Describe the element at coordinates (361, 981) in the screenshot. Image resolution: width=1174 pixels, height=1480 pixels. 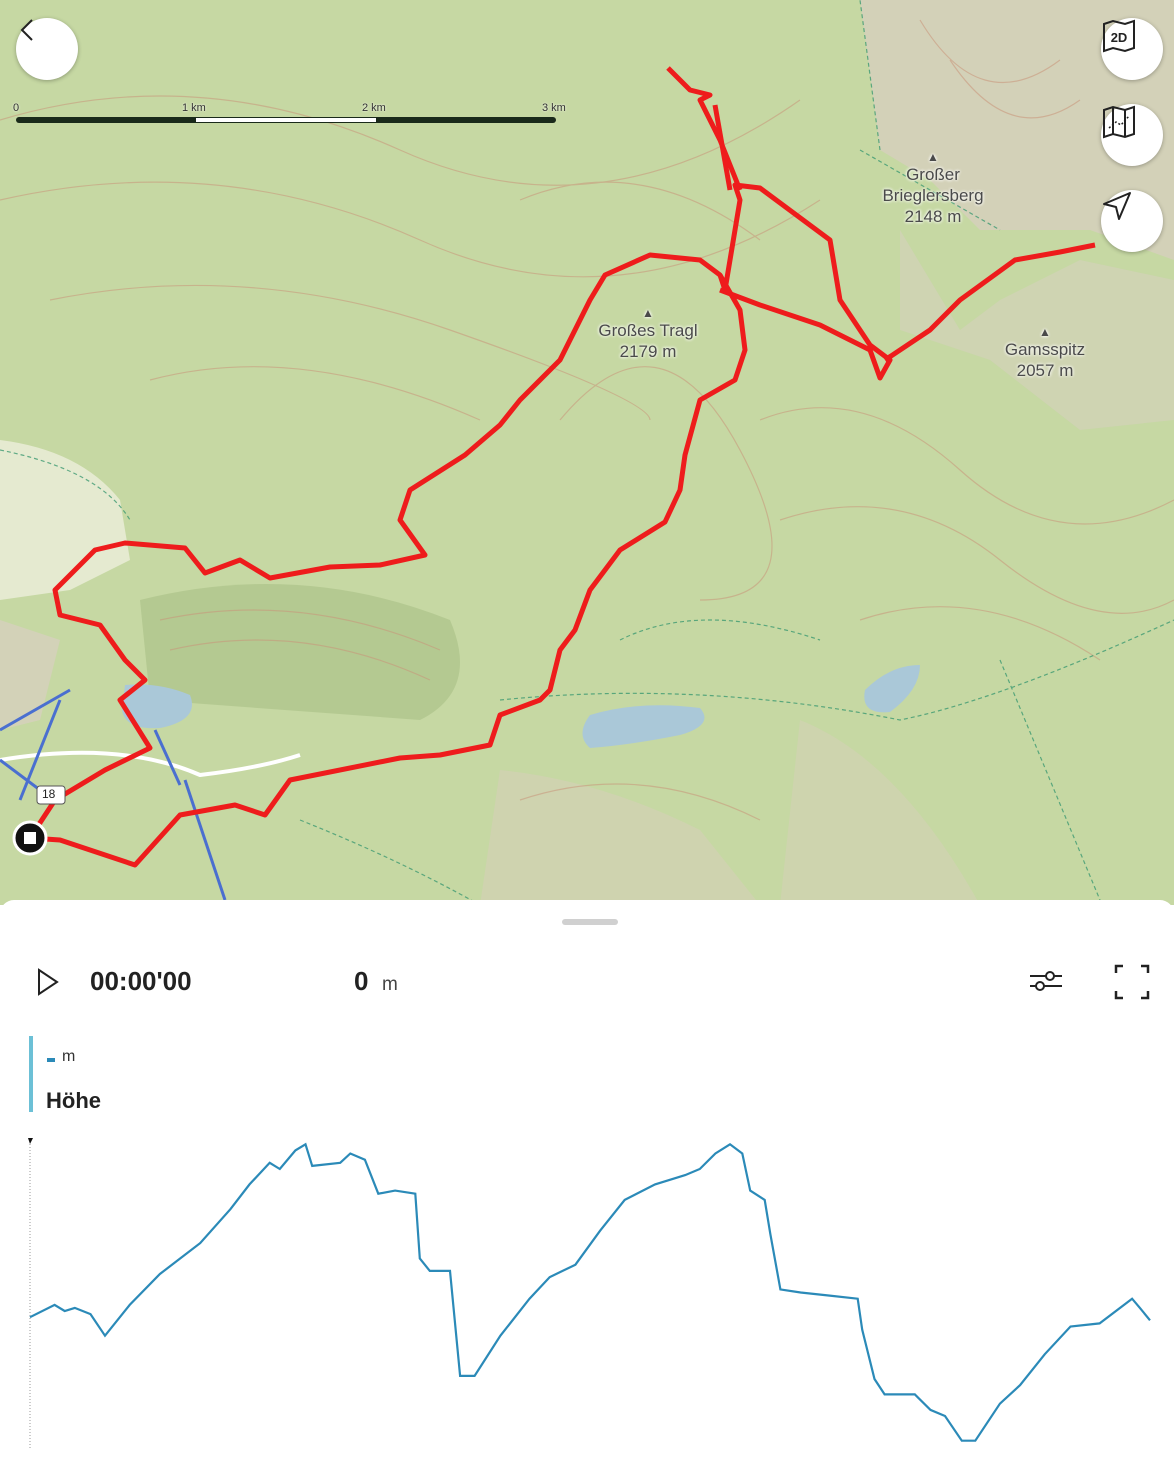
I see `distance-value: 0` at that location.